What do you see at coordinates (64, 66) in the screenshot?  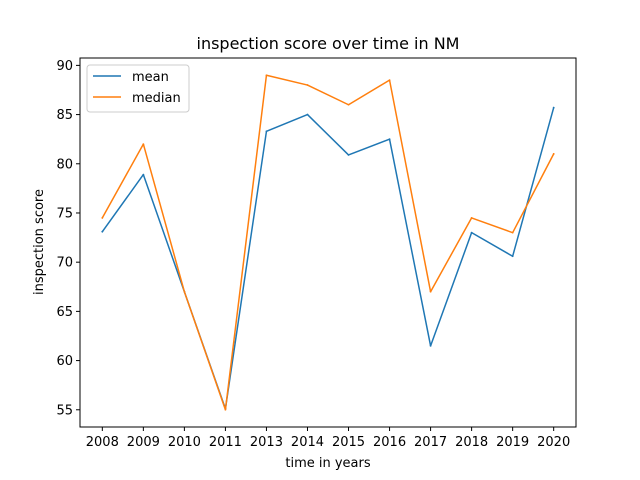 I see `y-tick-label: 90` at bounding box center [64, 66].